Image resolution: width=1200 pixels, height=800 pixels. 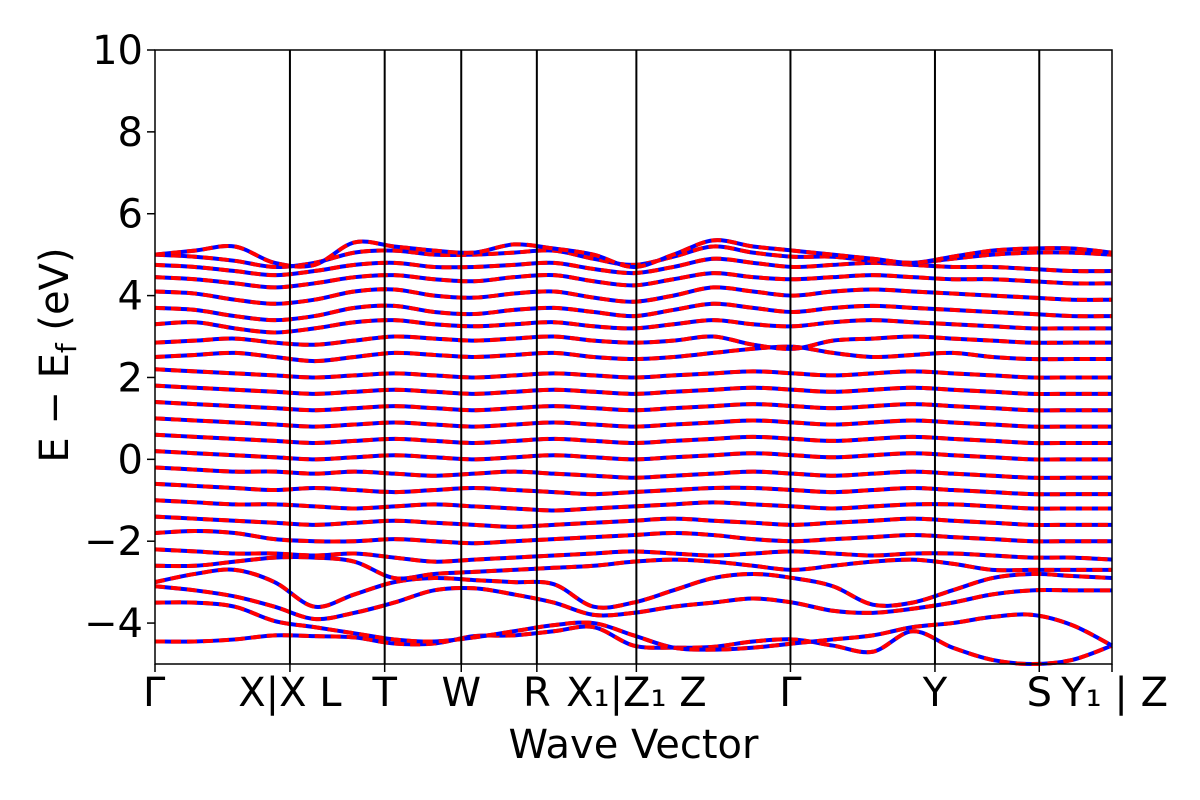 What do you see at coordinates (461, 693) in the screenshot?
I see `kpoint-label-3: W` at bounding box center [461, 693].